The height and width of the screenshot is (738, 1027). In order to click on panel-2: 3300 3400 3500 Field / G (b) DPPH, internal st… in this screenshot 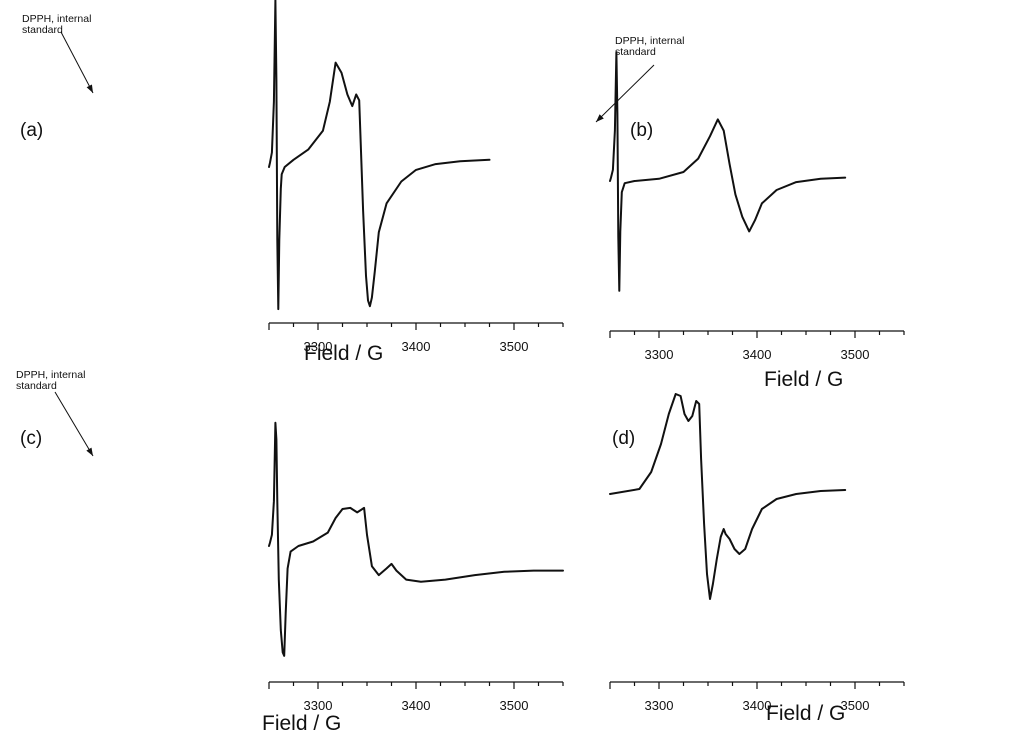, I will do `click(750, 213)`.